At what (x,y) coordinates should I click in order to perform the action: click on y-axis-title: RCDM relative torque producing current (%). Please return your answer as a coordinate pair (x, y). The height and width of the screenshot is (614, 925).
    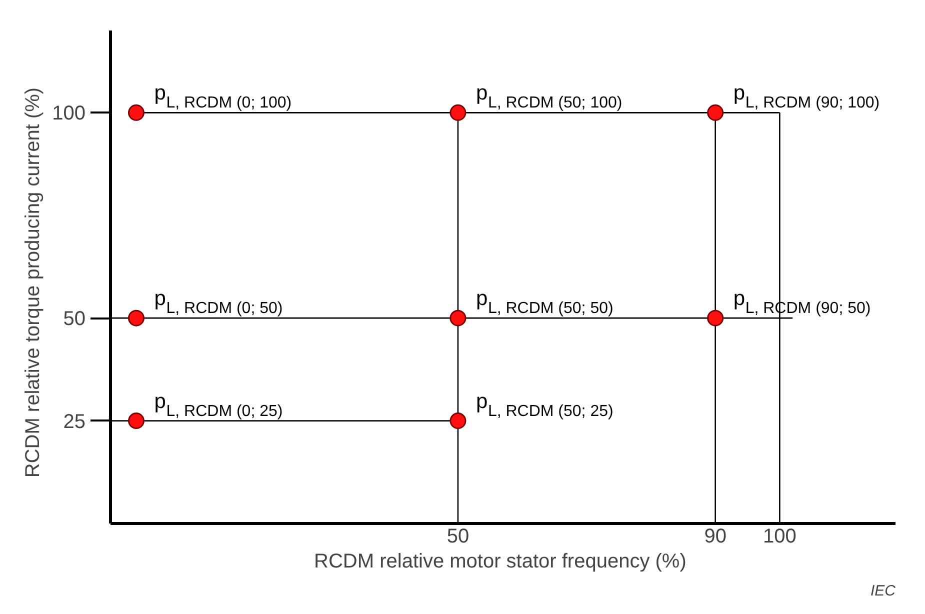
    Looking at the image, I should click on (33, 282).